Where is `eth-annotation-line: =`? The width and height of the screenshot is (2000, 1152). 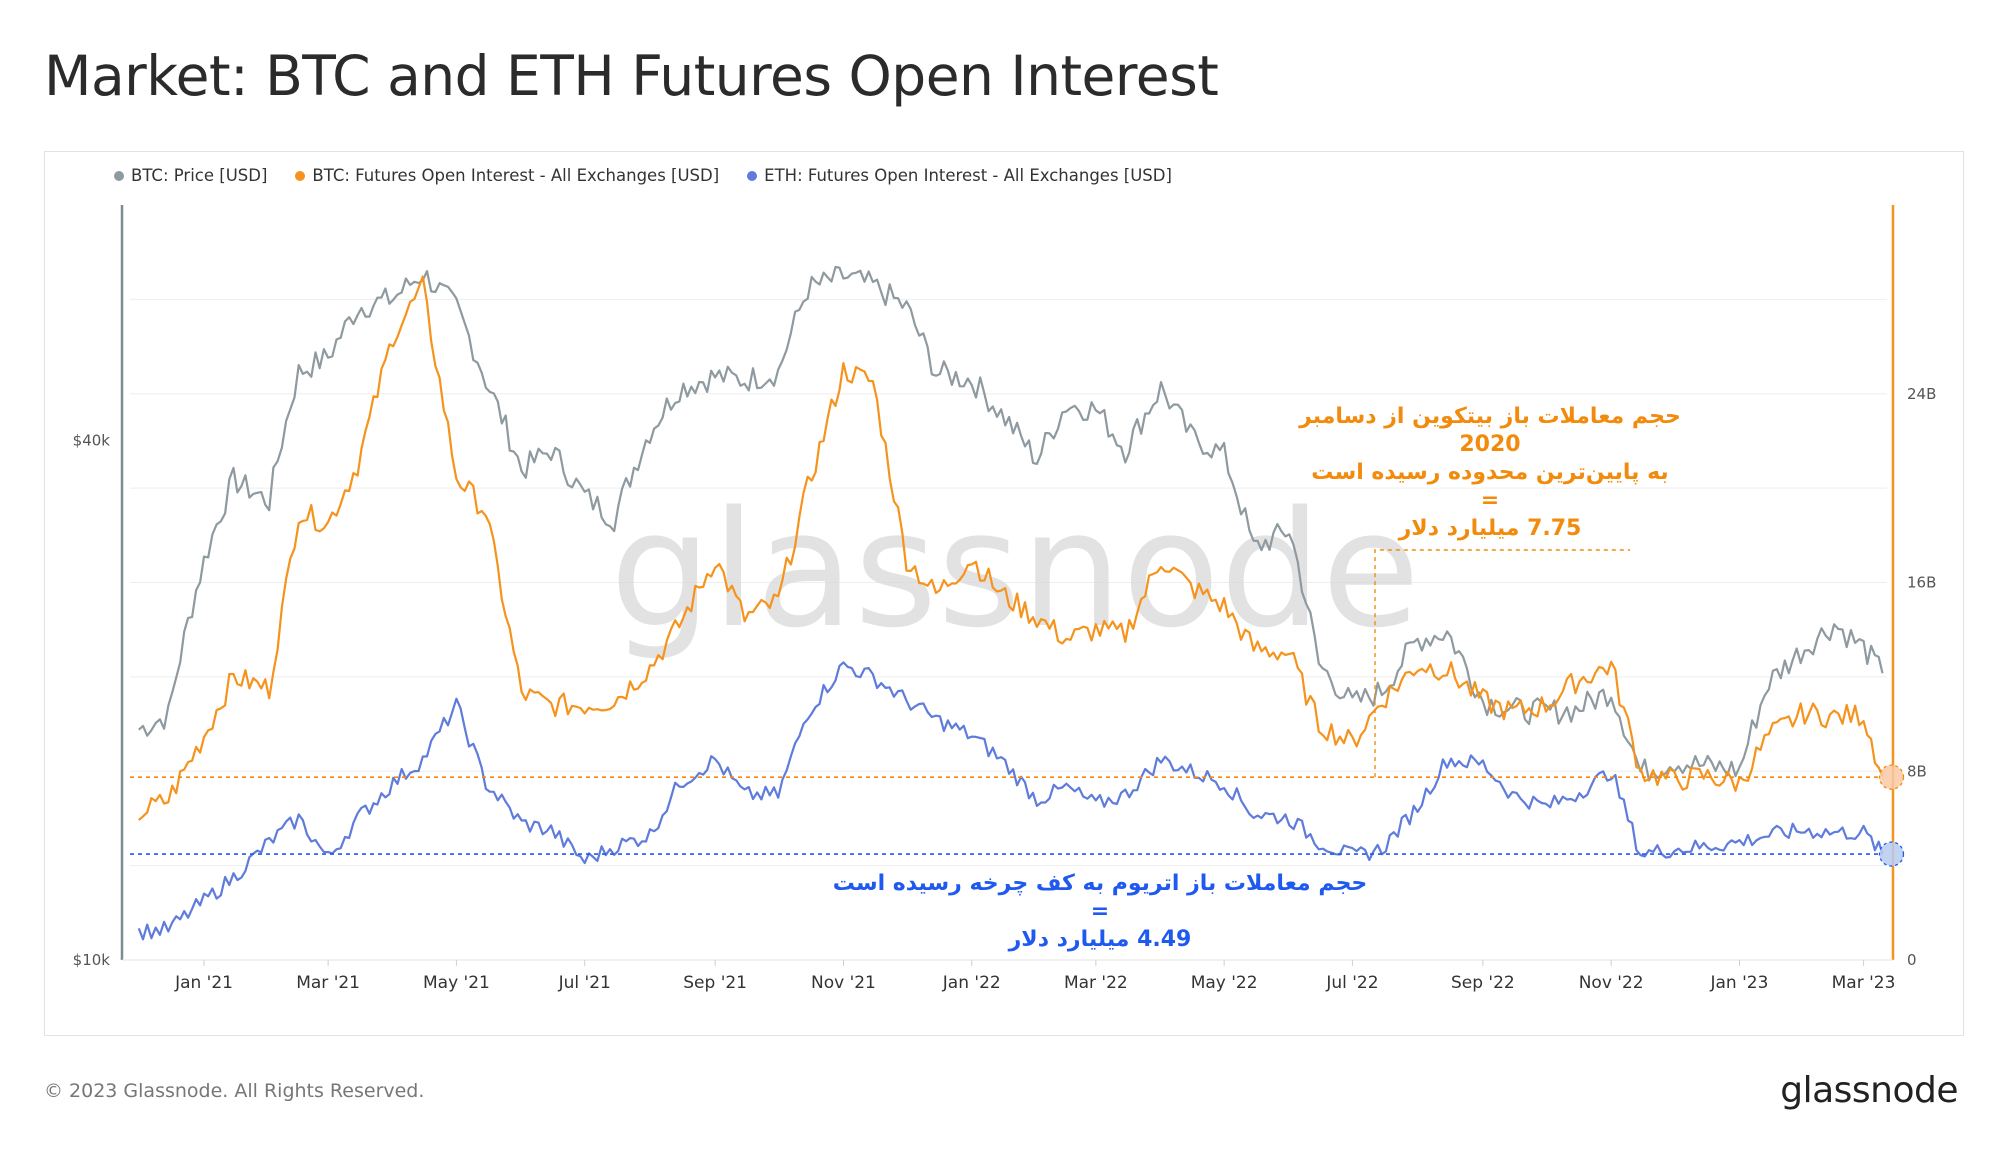 eth-annotation-line: = is located at coordinates (1100, 911).